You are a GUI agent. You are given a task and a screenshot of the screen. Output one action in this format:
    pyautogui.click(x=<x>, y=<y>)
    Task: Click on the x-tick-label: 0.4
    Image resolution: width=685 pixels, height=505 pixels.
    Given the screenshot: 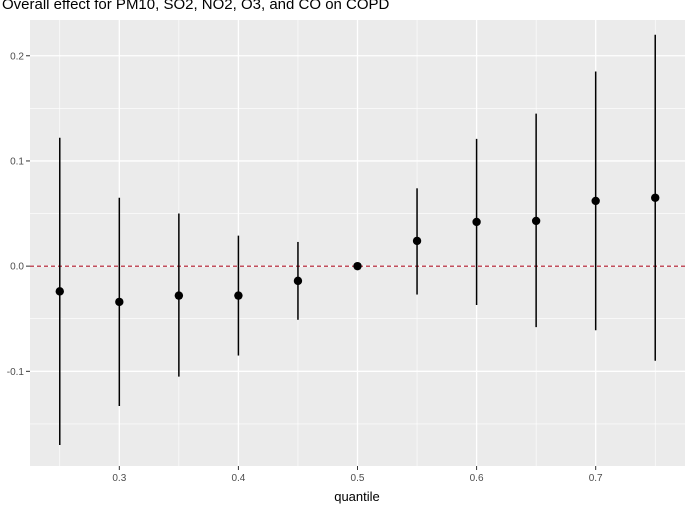 What is the action you would take?
    pyautogui.click(x=238, y=478)
    